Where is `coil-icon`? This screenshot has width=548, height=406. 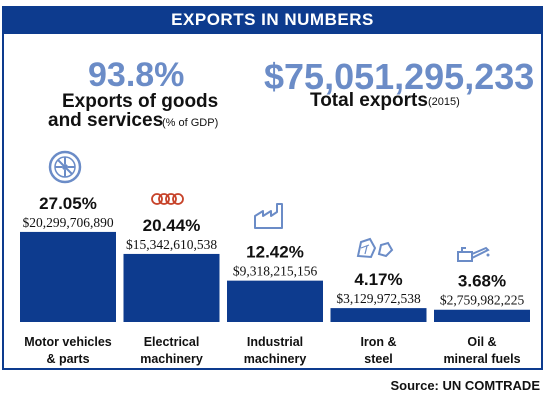
coil-icon is located at coordinates (167, 199).